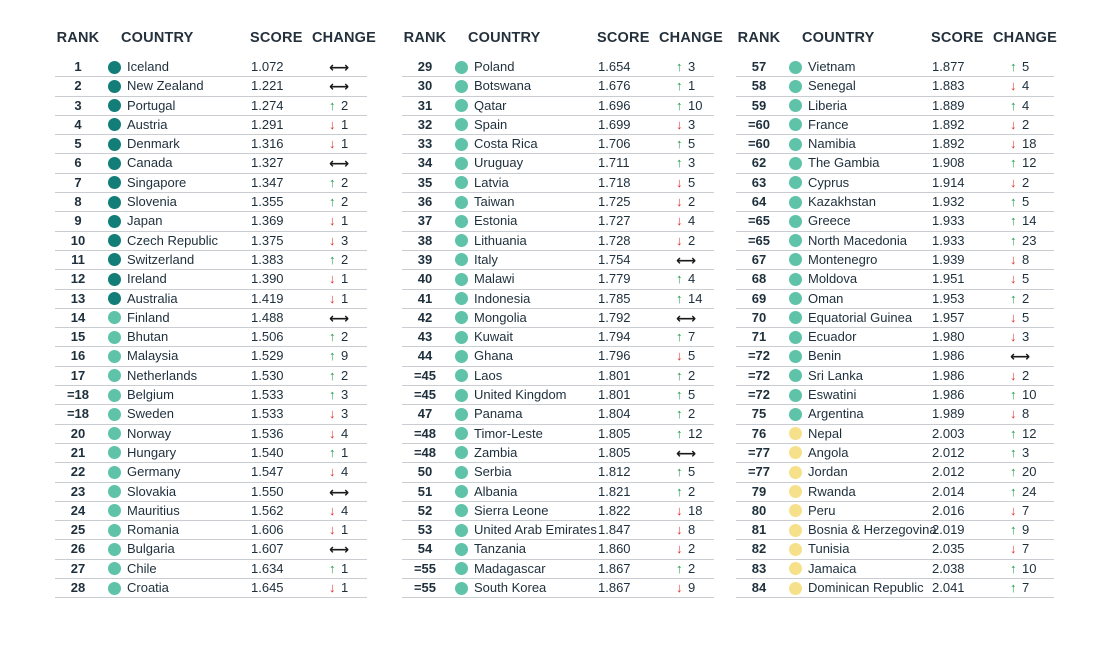 The width and height of the screenshot is (1118, 647). What do you see at coordinates (499, 163) in the screenshot?
I see `country-cell: Uruguay` at bounding box center [499, 163].